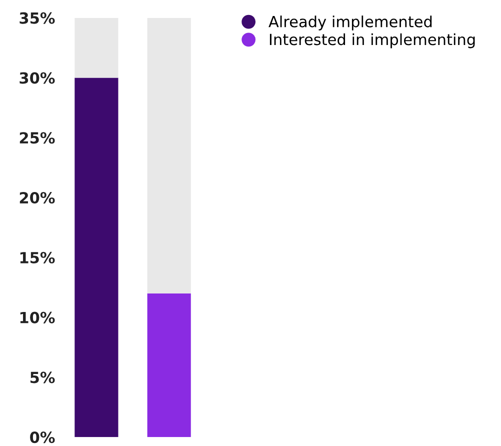  I want to click on y-tick-label: 5%, so click(42, 378).